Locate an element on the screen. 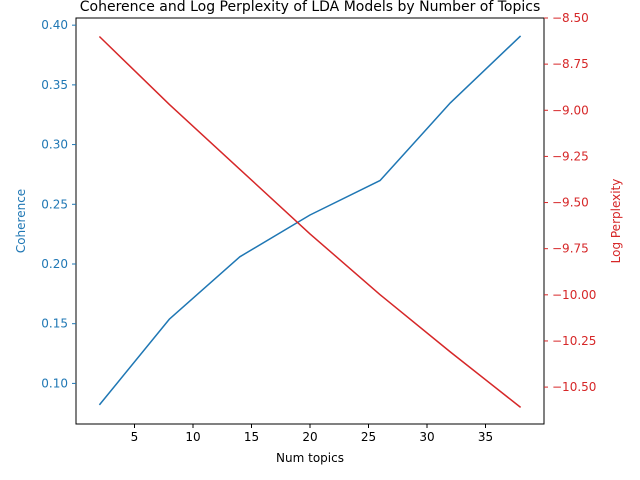  left-tick-label: 0.25 is located at coordinates (54, 204).